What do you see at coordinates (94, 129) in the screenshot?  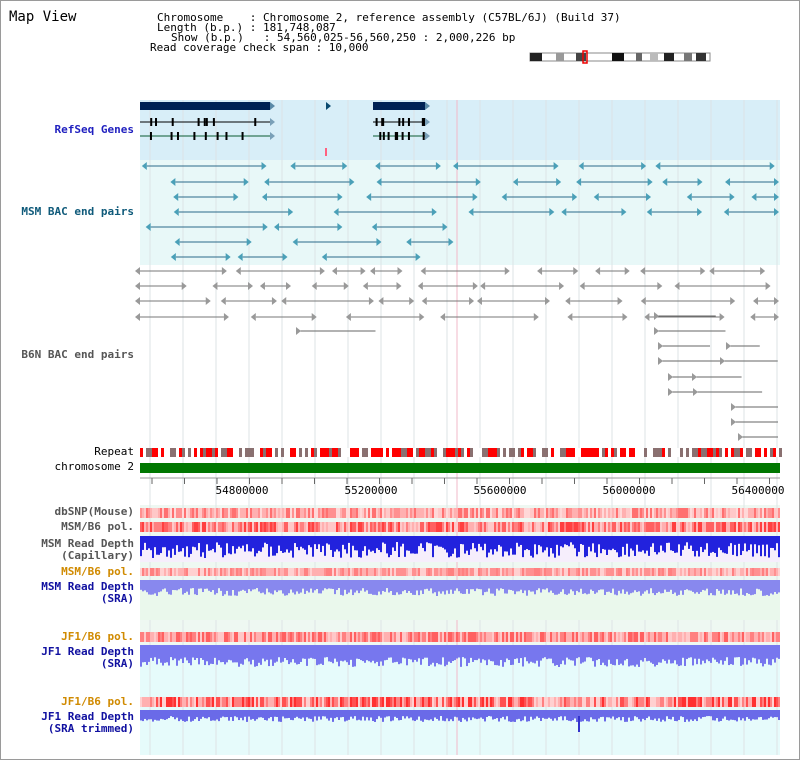 I see `refseq-genes-label: RefSeq Genes` at bounding box center [94, 129].